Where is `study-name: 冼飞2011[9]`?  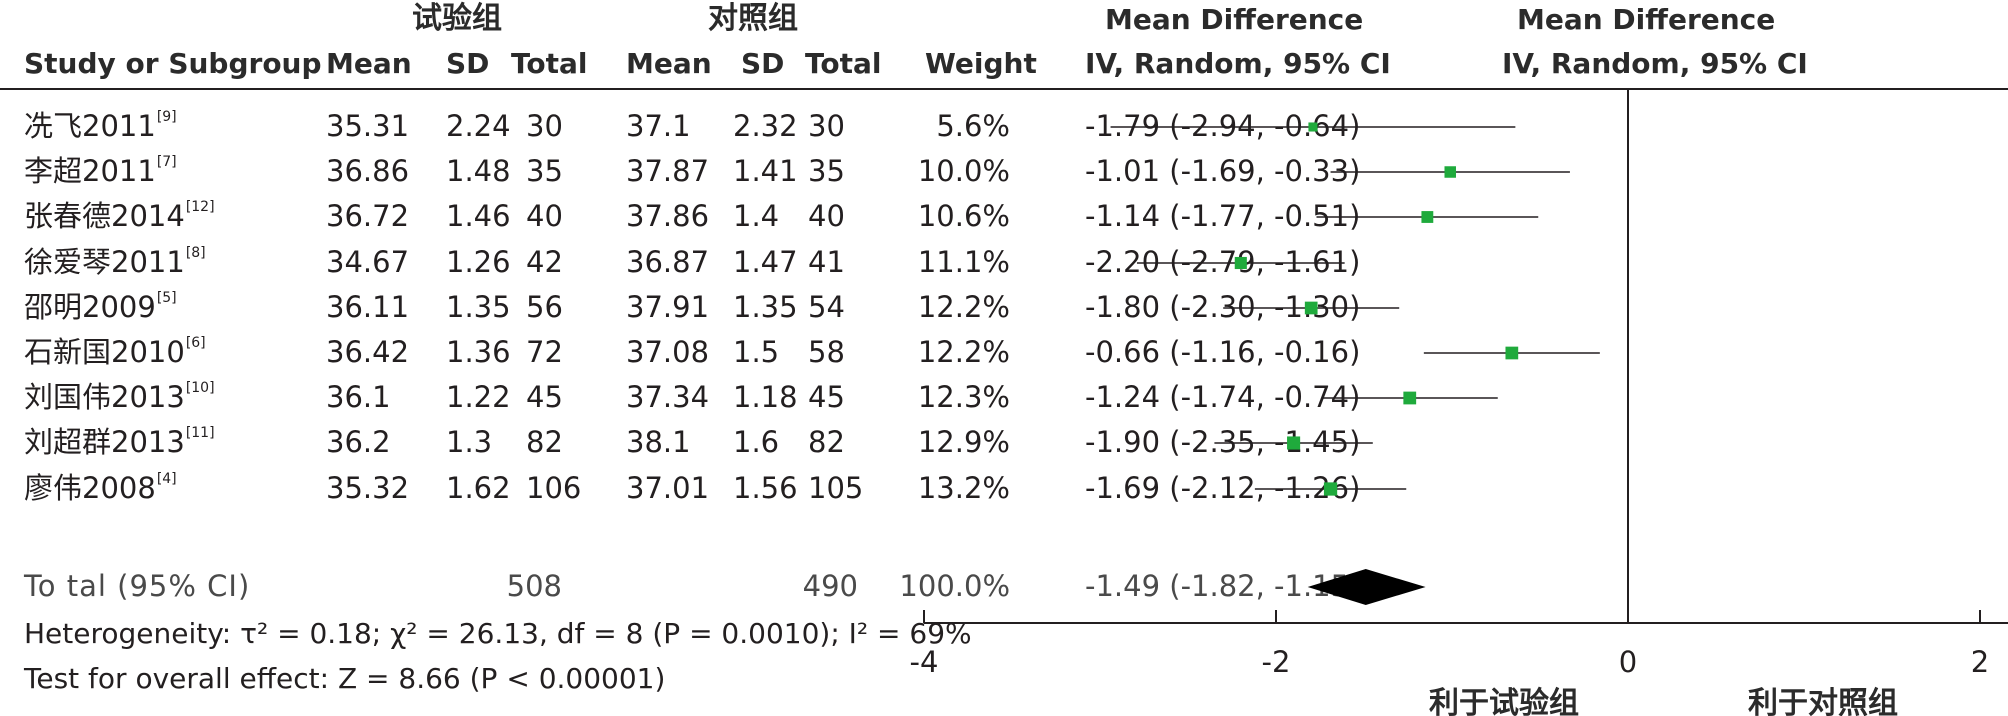
study-name: 冼飞2011[9] is located at coordinates (100, 126).